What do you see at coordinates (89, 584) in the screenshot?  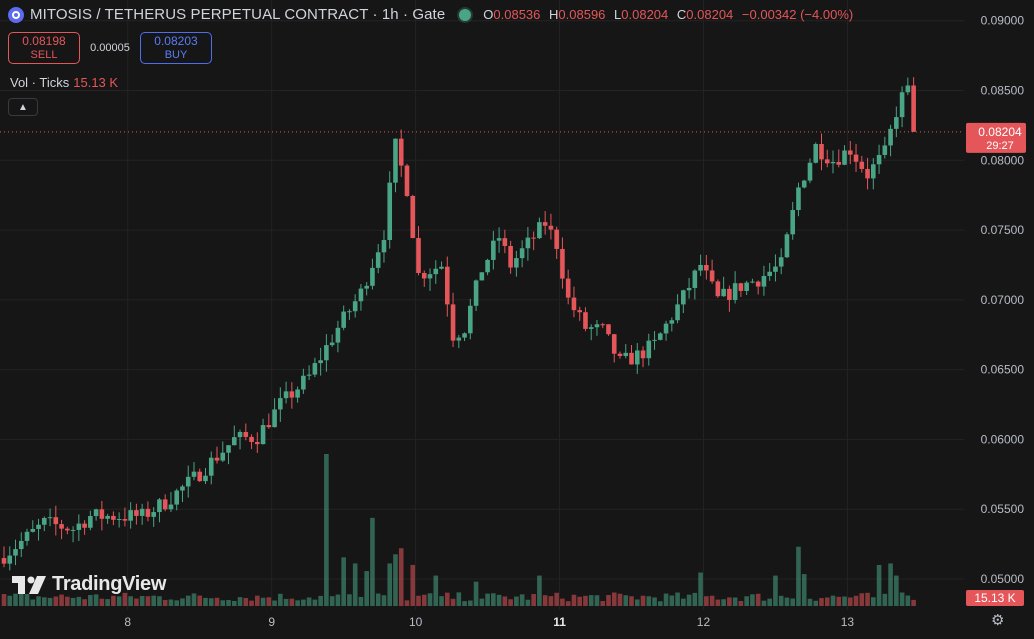 I see `tradingview-watermark: TradingView` at bounding box center [89, 584].